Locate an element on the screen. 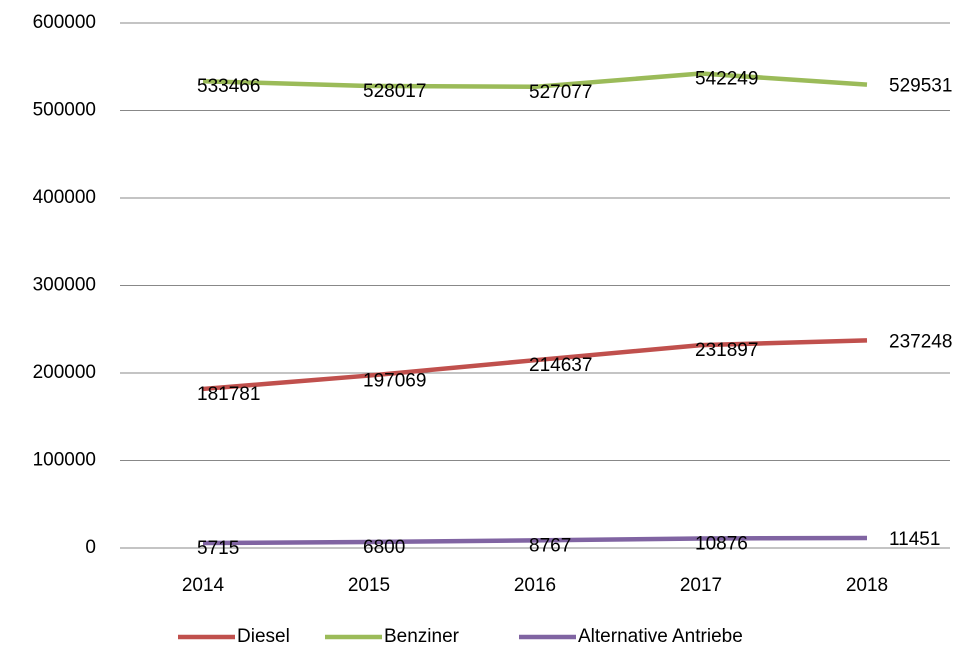  y-tick-label: 0 is located at coordinates (90, 547).